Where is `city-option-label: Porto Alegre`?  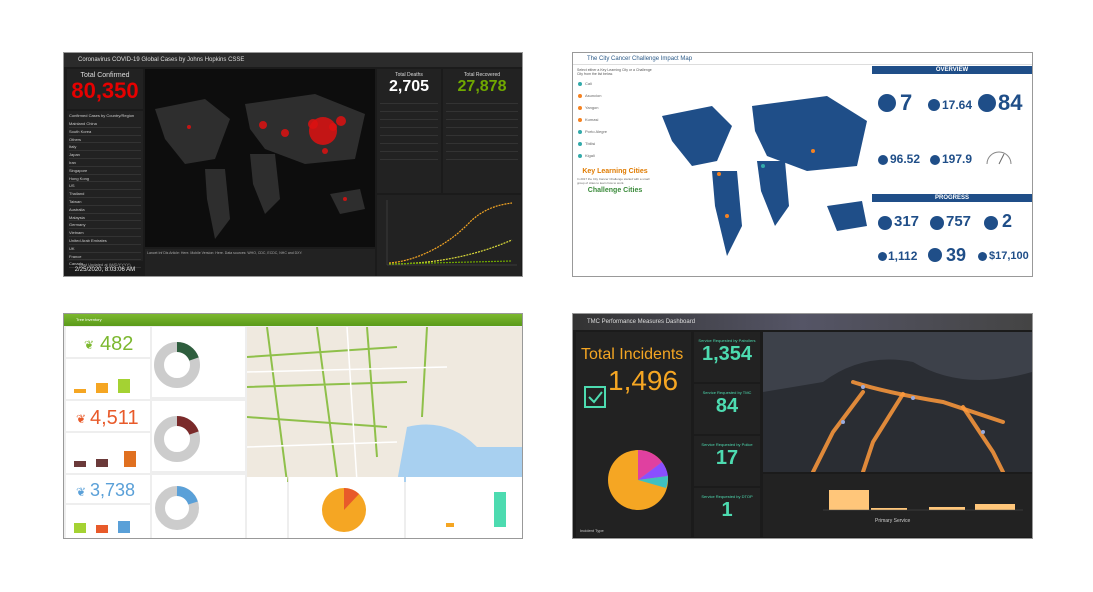 city-option-label: Porto Alegre is located at coordinates (596, 131).